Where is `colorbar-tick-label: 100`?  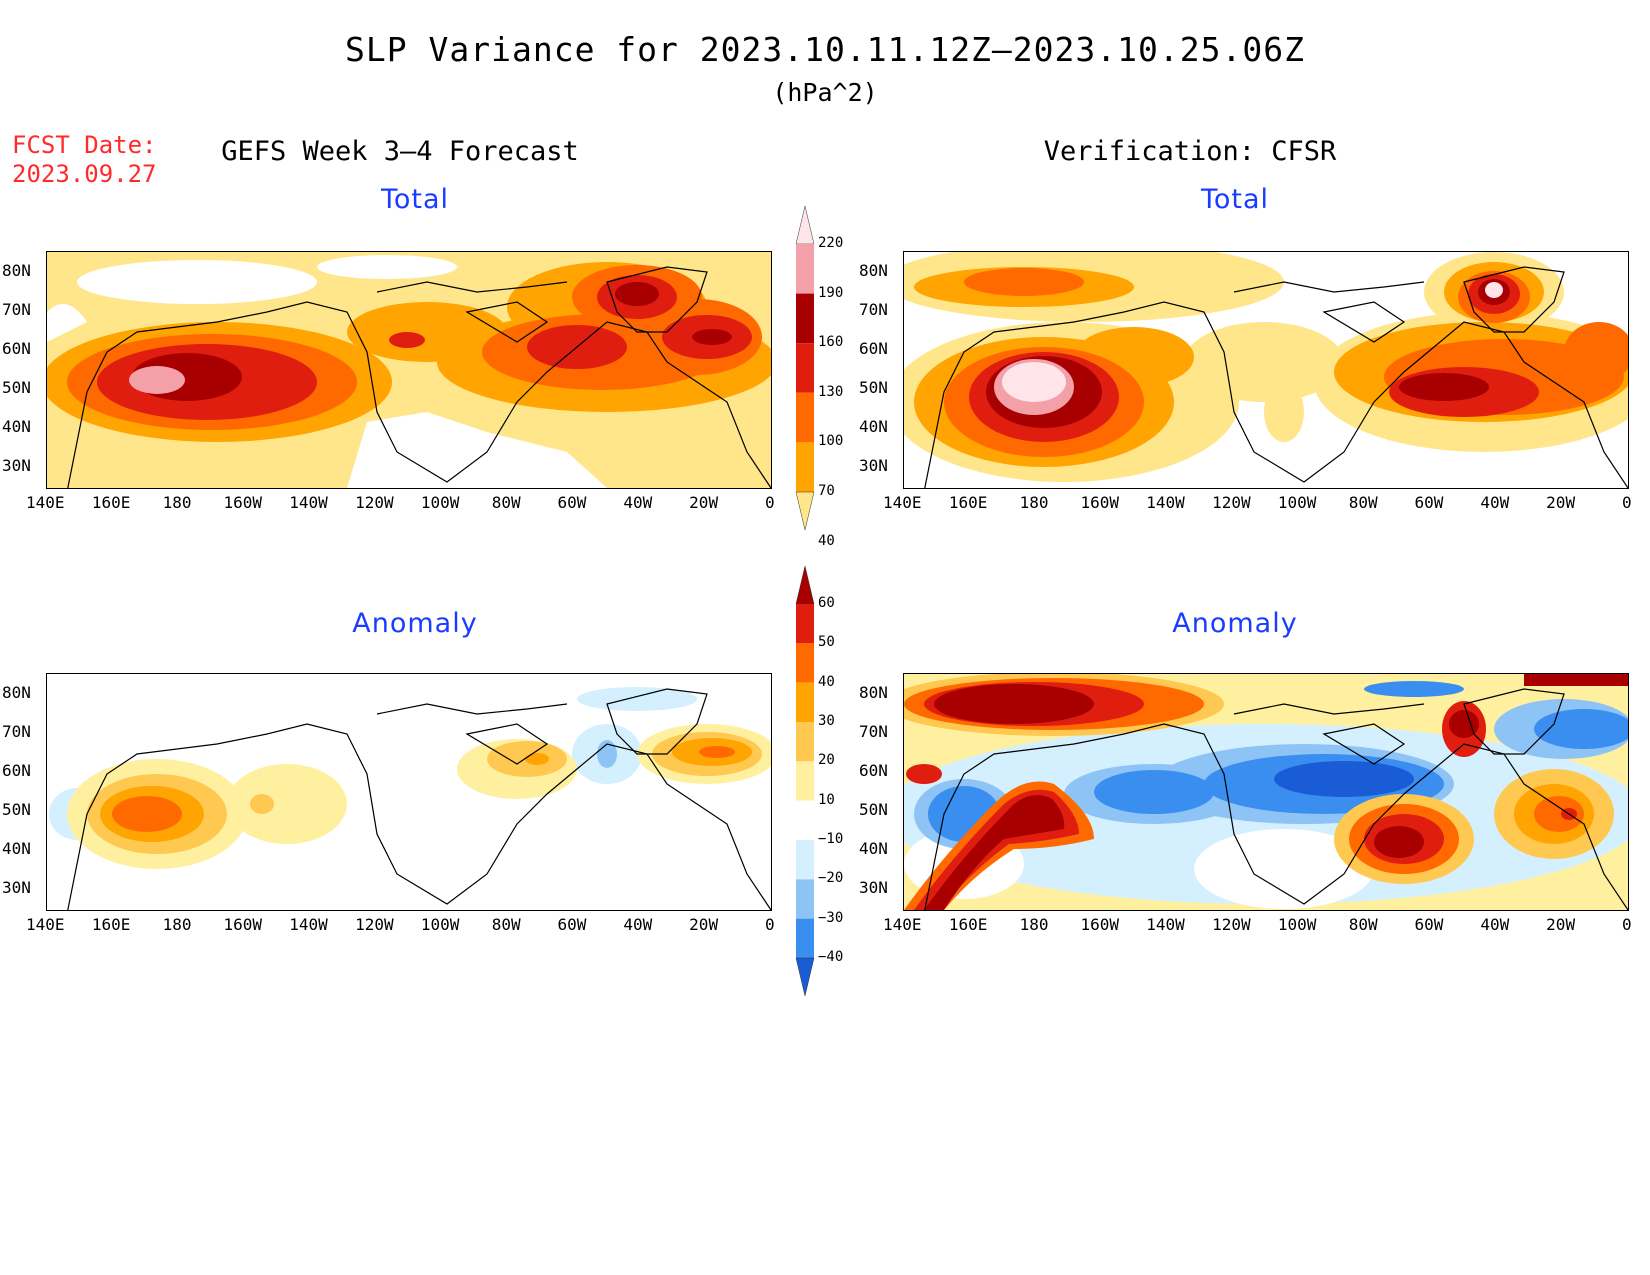
colorbar-tick-label: 100 is located at coordinates (831, 441).